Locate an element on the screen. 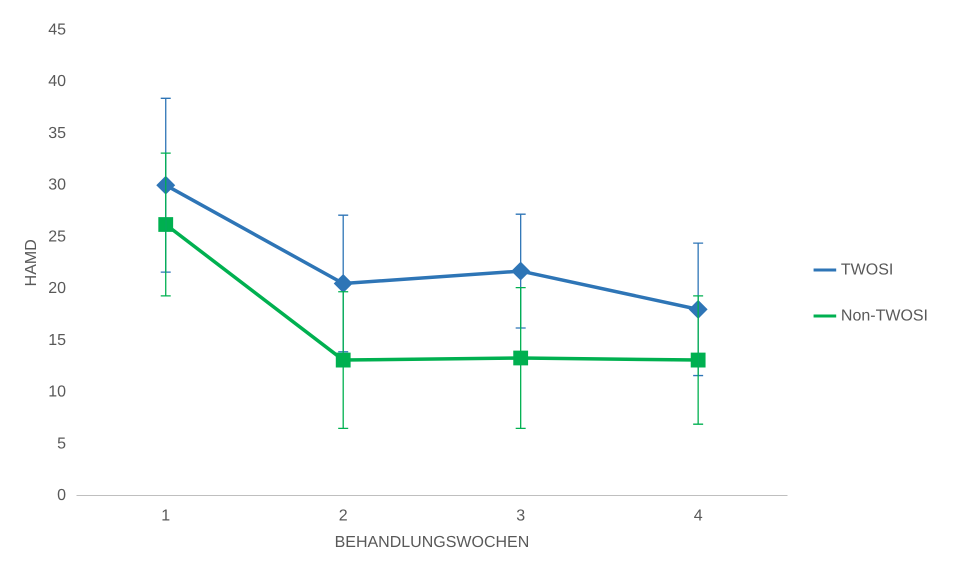 The width and height of the screenshot is (958, 581). y-axis-title: HAMD is located at coordinates (31, 262).